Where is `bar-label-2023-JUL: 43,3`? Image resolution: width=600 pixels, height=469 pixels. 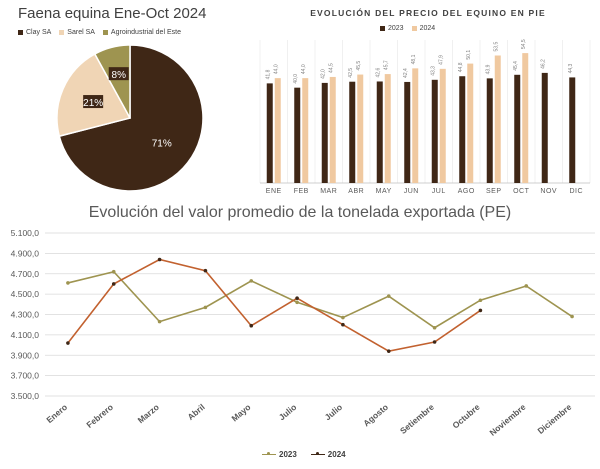 bar-label-2023-JUL: 43,3 is located at coordinates (434, 71).